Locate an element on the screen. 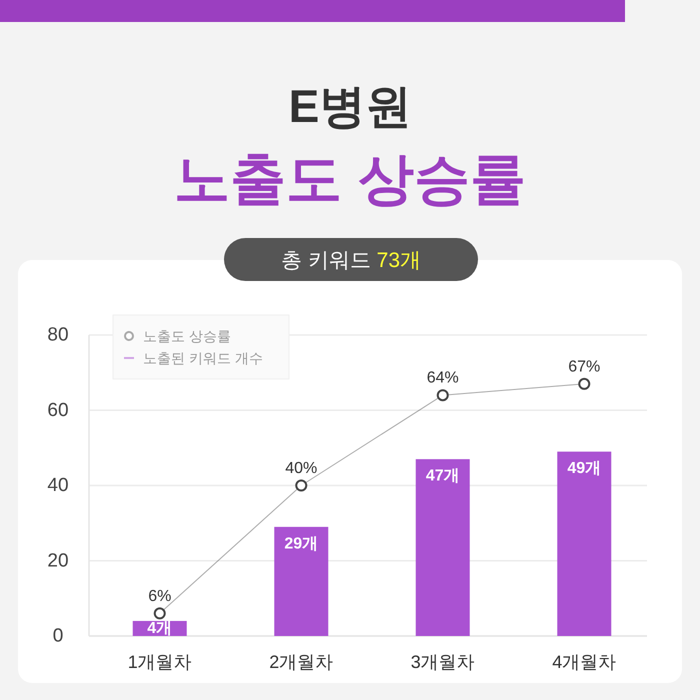 Image resolution: width=700 pixels, height=700 pixels. text: 총 키워드 73개 is located at coordinates (351, 260).